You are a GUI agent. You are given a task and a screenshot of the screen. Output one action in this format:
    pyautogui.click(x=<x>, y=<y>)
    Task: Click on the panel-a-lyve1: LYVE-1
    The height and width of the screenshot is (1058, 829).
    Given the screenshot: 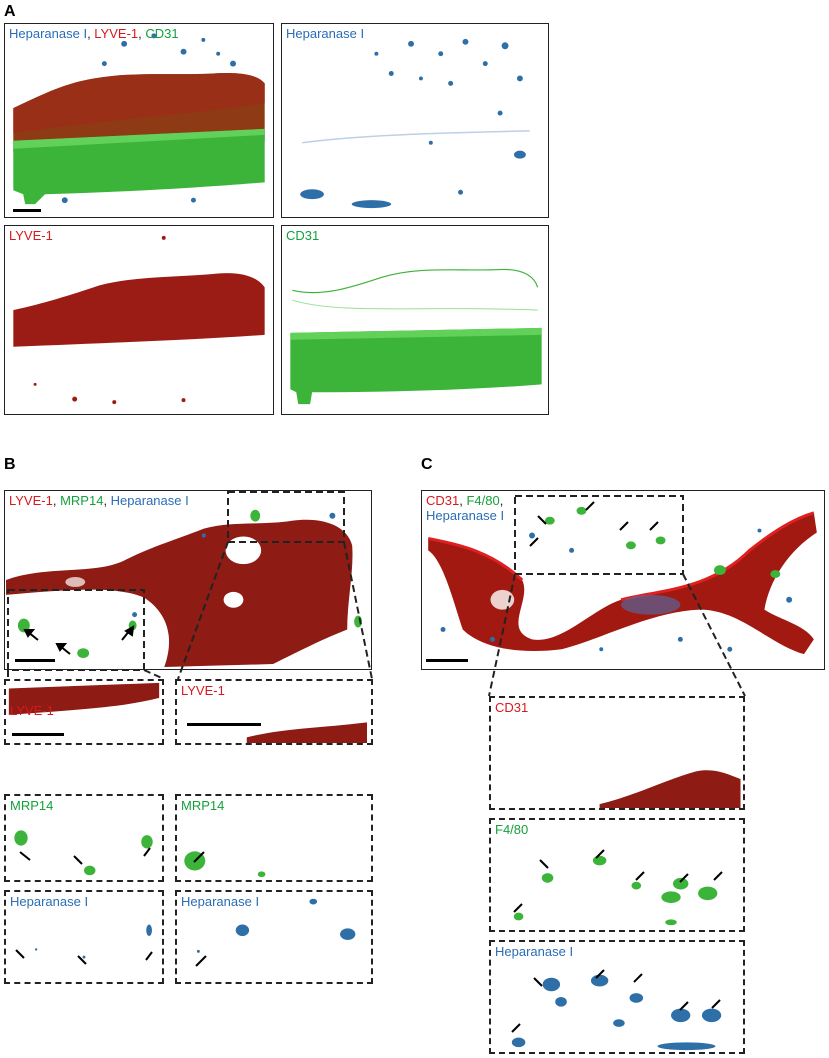 What is the action you would take?
    pyautogui.click(x=139, y=320)
    